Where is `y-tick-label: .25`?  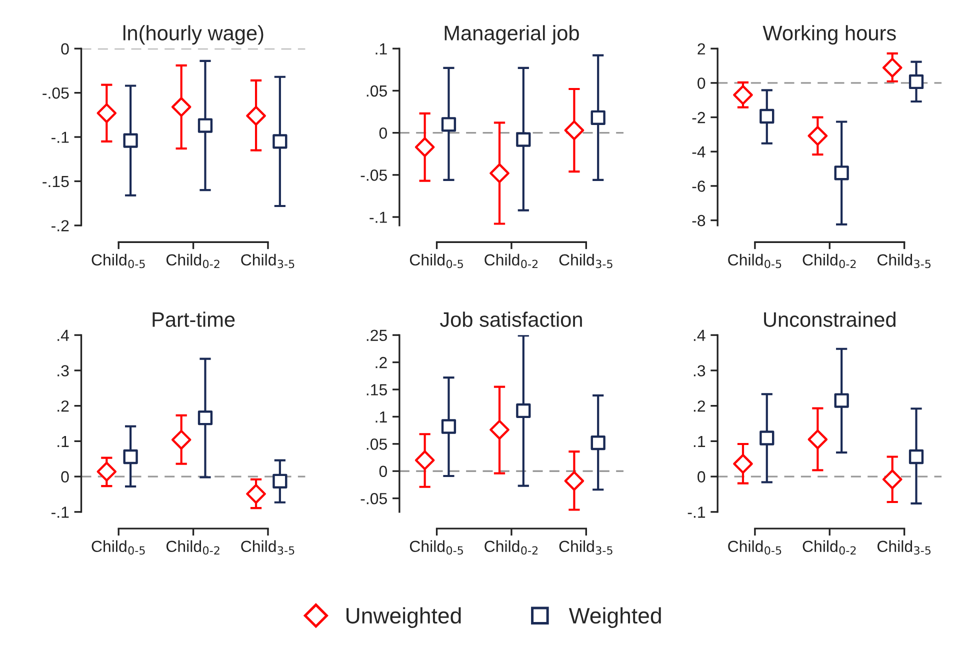 y-tick-label: .25 is located at coordinates (376, 336).